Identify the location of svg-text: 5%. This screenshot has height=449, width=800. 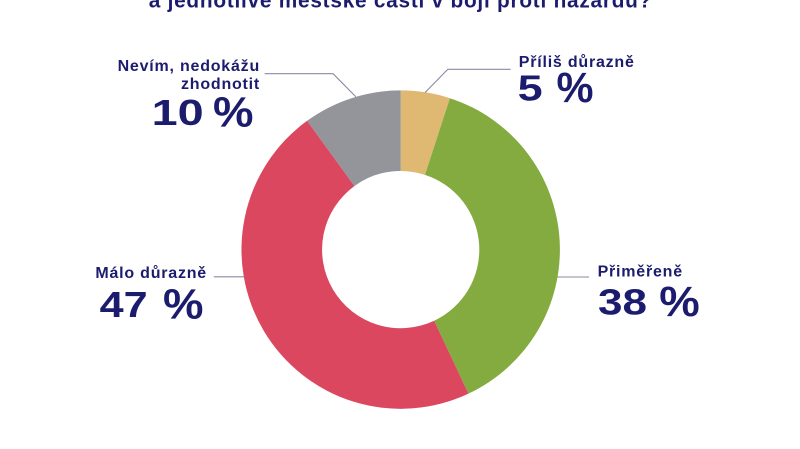
(556, 88).